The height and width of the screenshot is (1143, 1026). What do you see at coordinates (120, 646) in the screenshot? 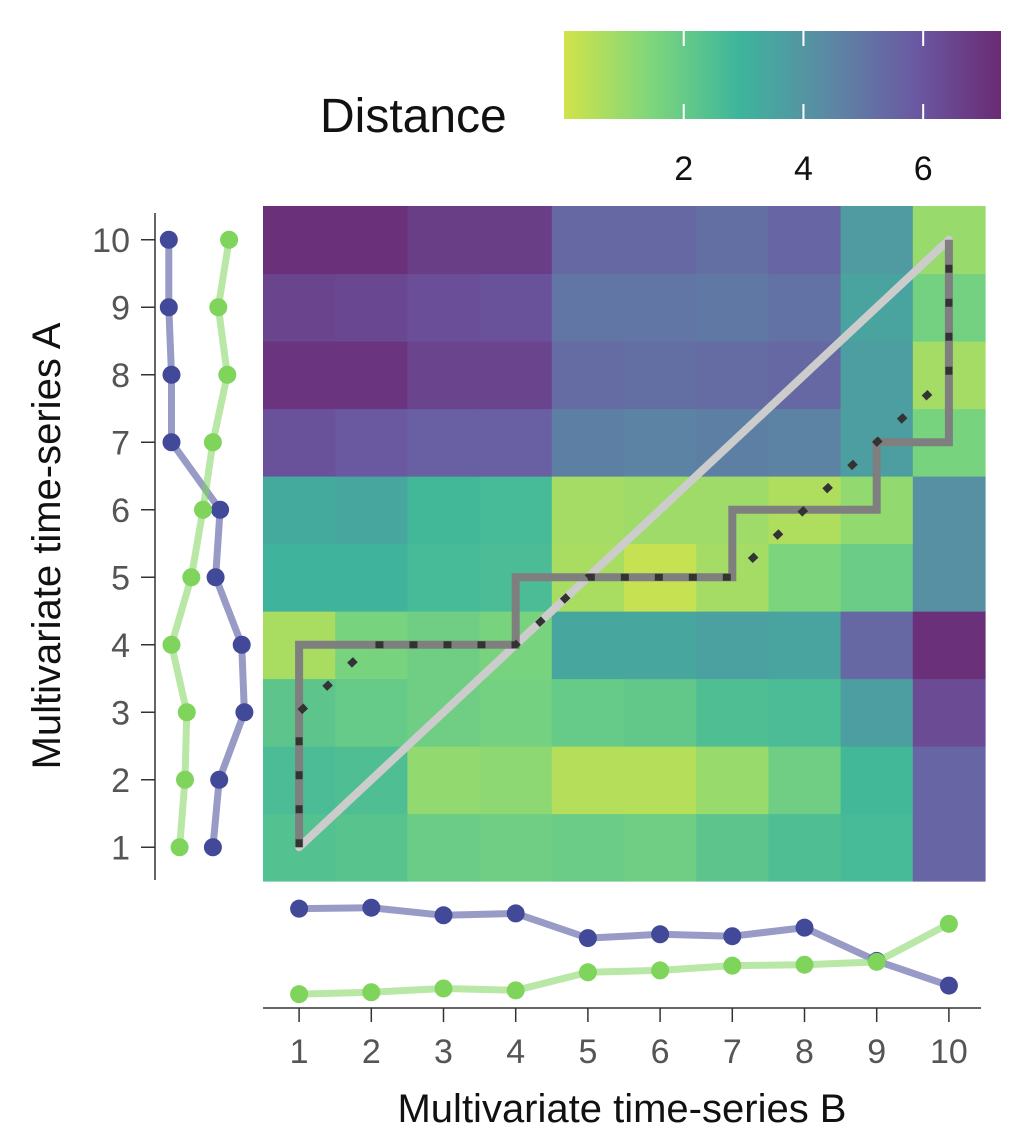
I see `y-tick-label: 4` at bounding box center [120, 646].